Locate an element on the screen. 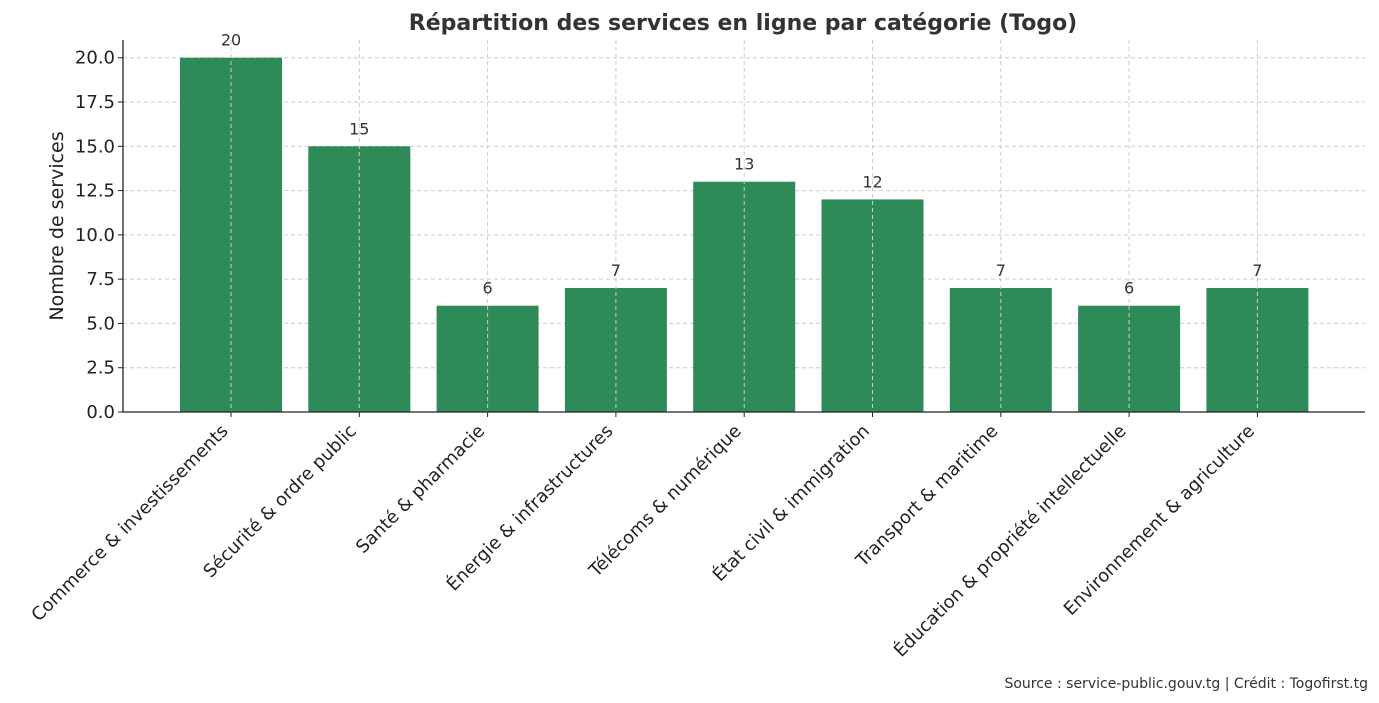 The width and height of the screenshot is (1379, 703). y-tick-label: 12.5 is located at coordinates (95, 191).